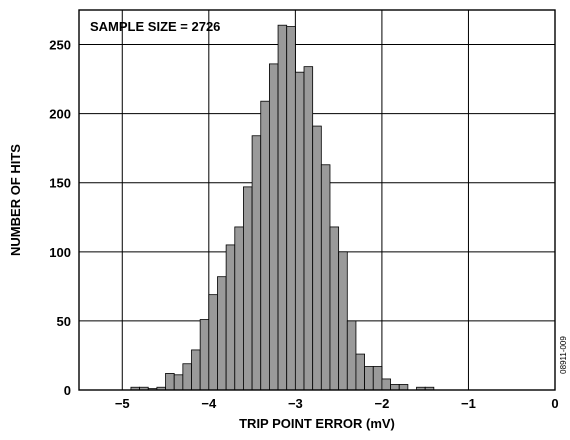 The image size is (570, 440). What do you see at coordinates (468, 403) in the screenshot?
I see `x-tick-label: −1` at bounding box center [468, 403].